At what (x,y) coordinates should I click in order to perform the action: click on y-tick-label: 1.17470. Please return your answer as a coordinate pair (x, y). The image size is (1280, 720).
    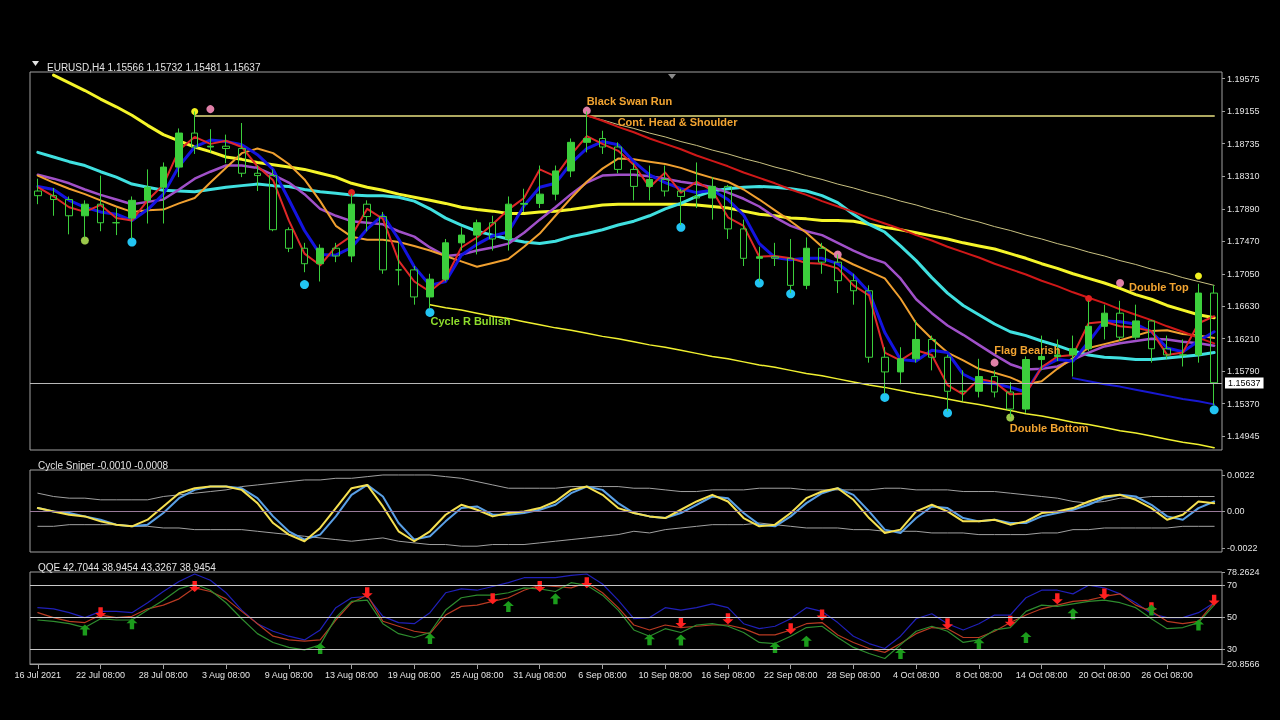
    Looking at the image, I should click on (1243, 241).